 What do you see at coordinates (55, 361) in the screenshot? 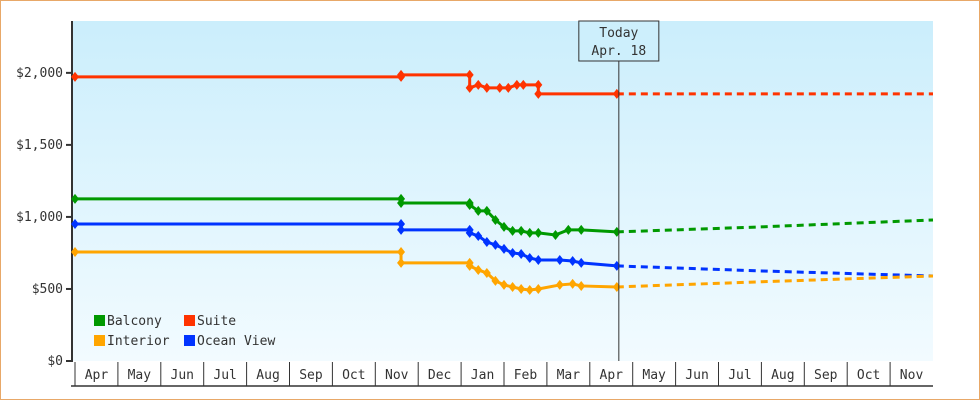
I see `y-tick-label: $0` at bounding box center [55, 361].